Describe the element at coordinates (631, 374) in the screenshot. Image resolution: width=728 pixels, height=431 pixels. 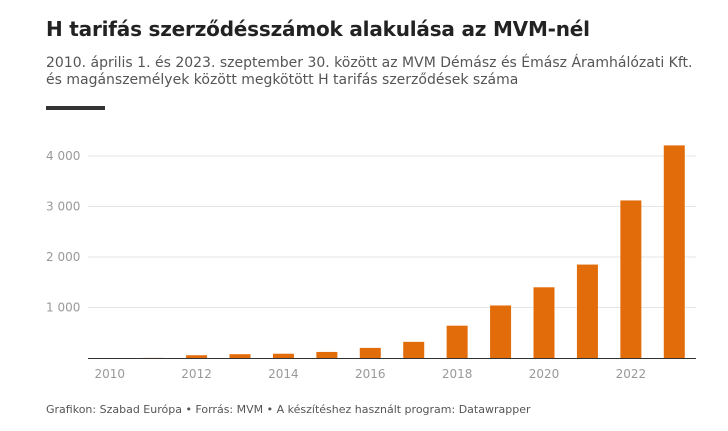
I see `x-tick-label: 2022` at that location.